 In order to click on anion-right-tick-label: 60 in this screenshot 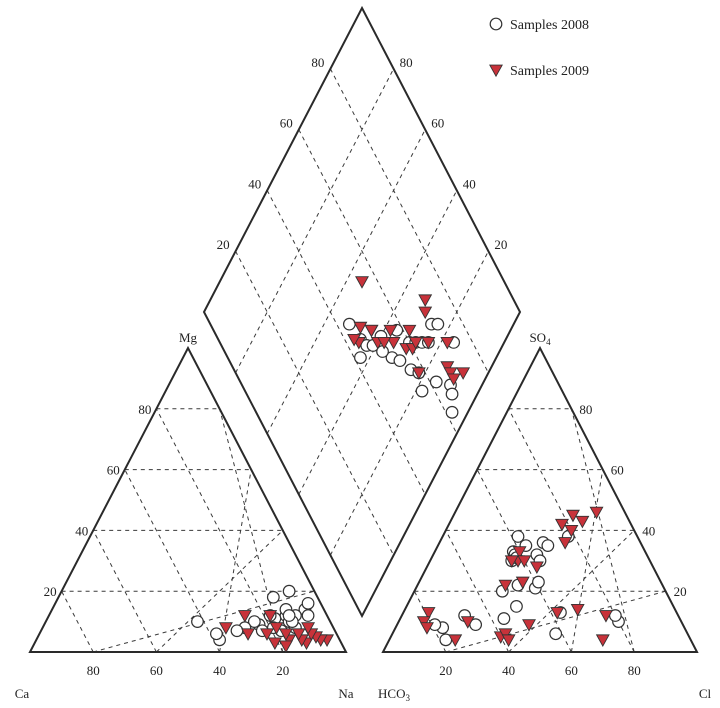, I will do `click(617, 470)`.